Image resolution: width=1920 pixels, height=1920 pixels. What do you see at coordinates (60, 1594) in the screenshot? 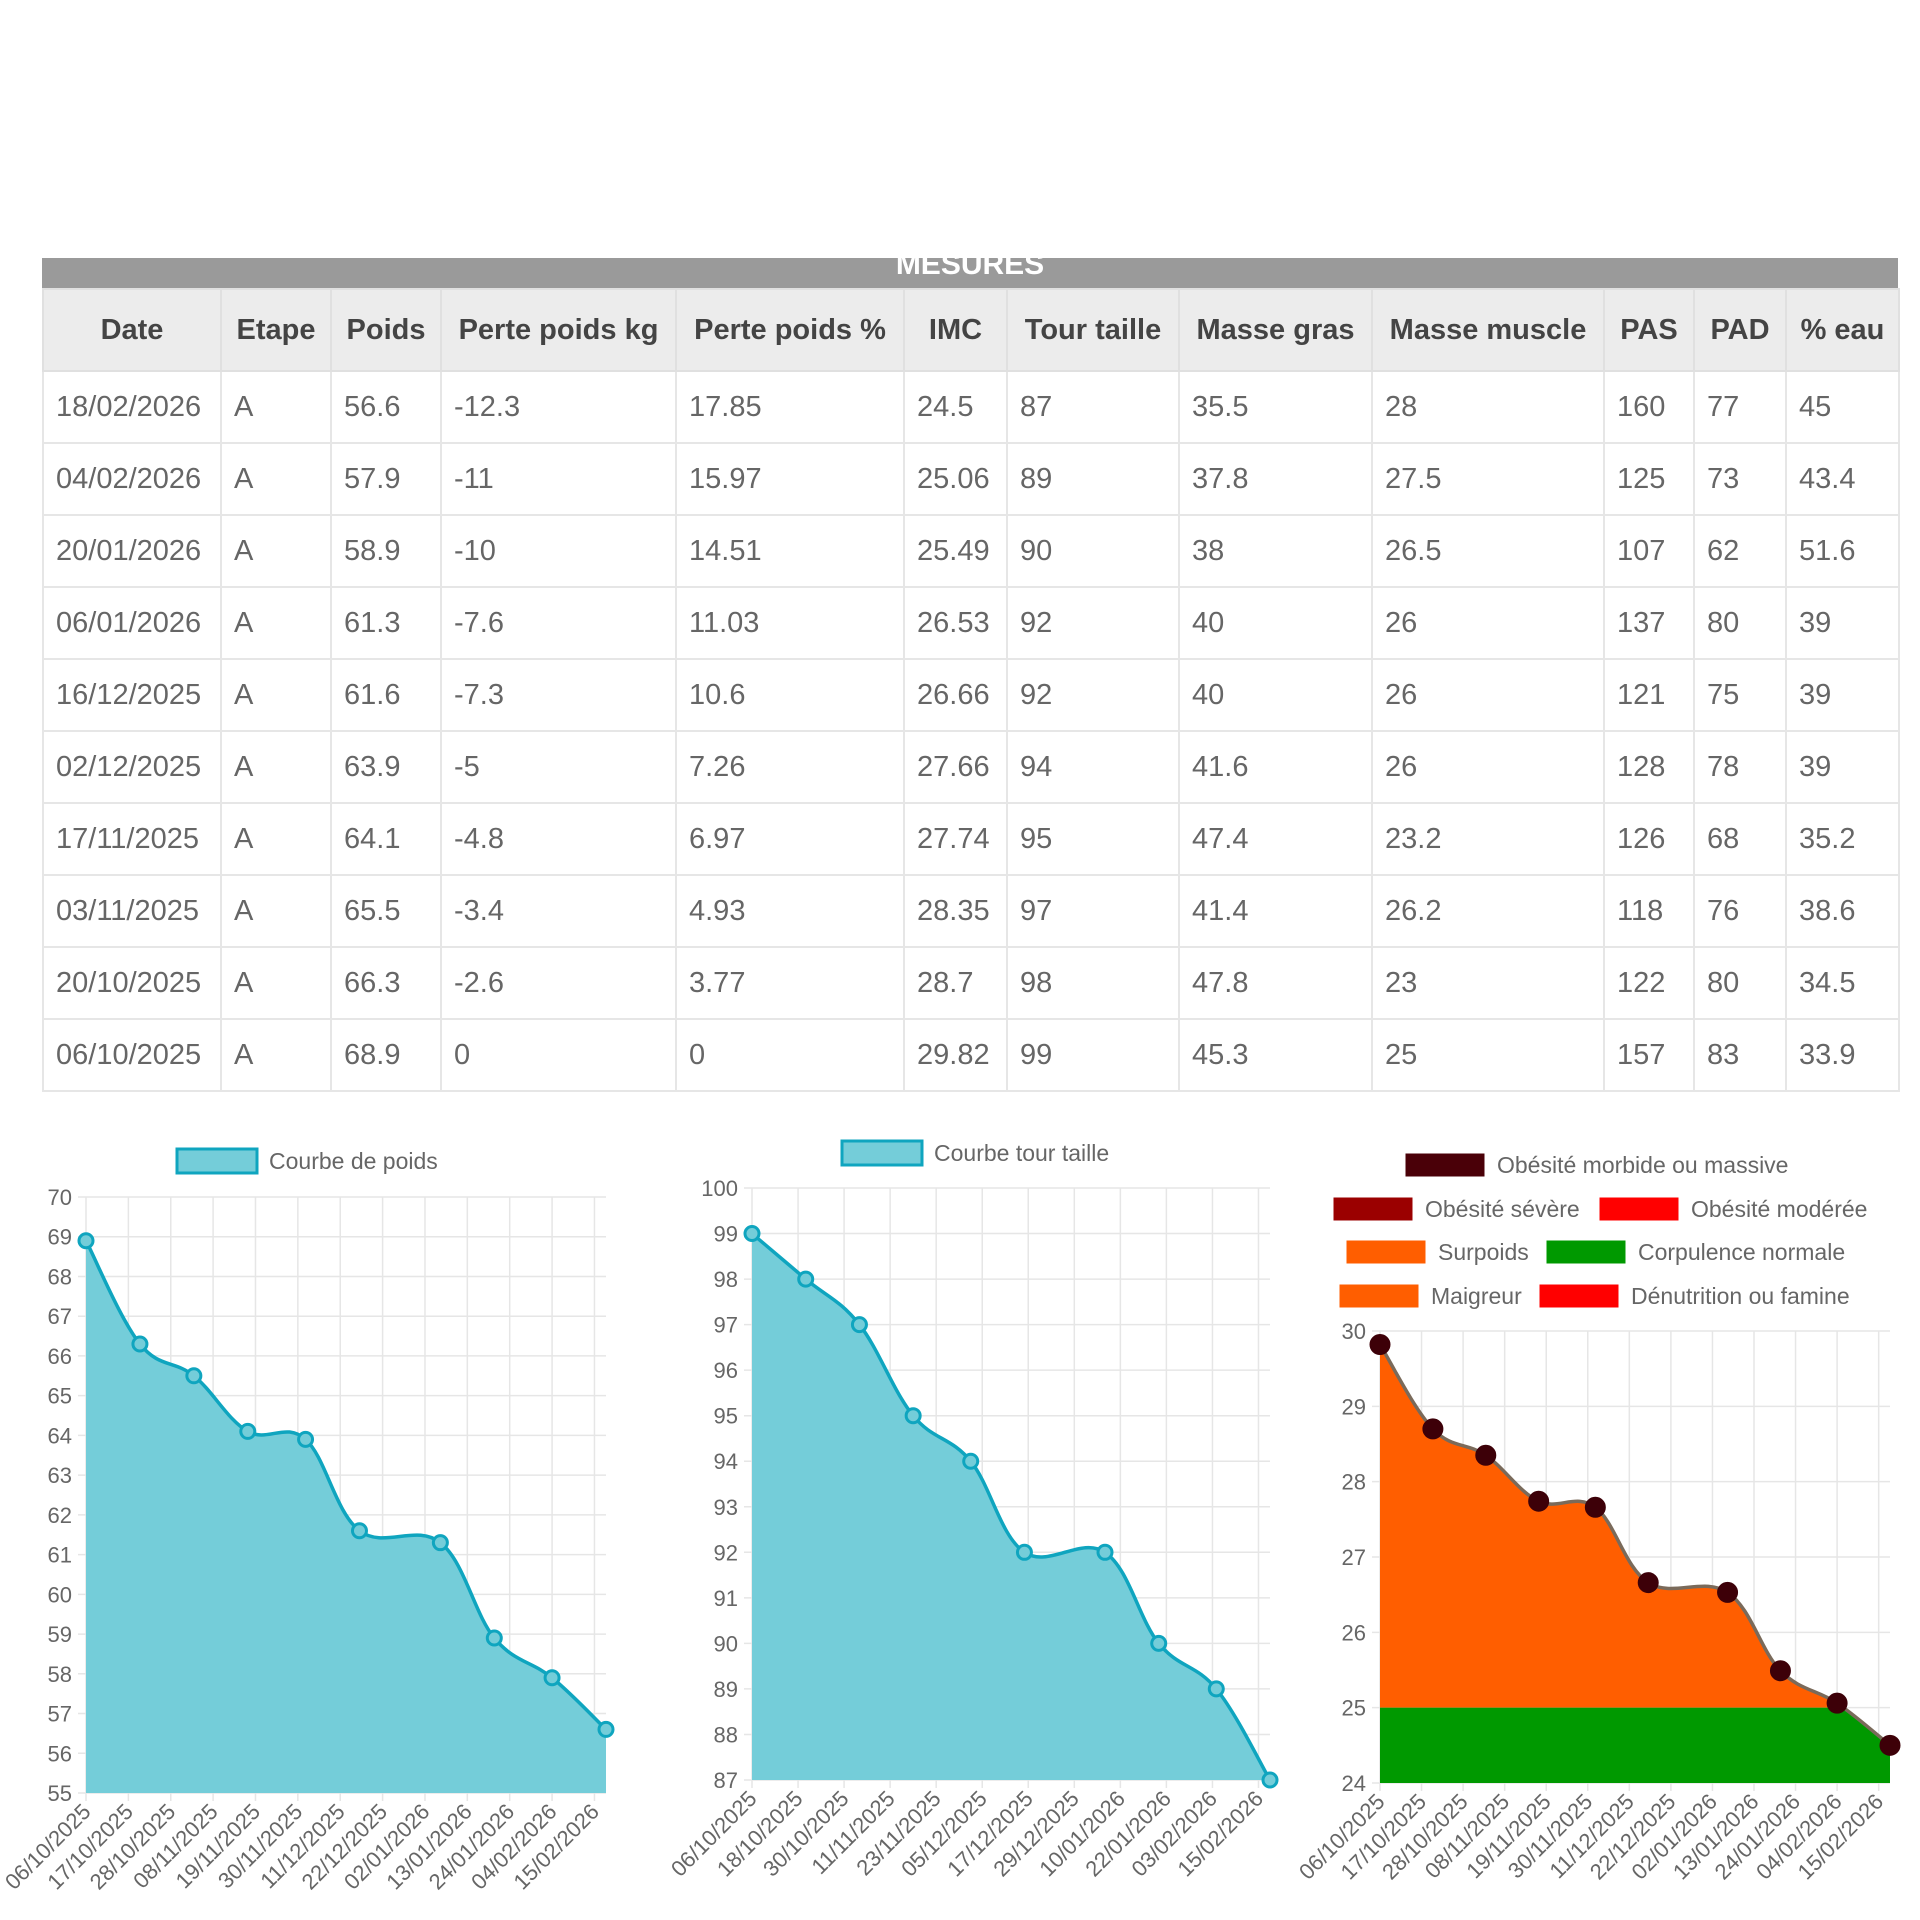
I see `y-tick-label: 60` at bounding box center [60, 1594].